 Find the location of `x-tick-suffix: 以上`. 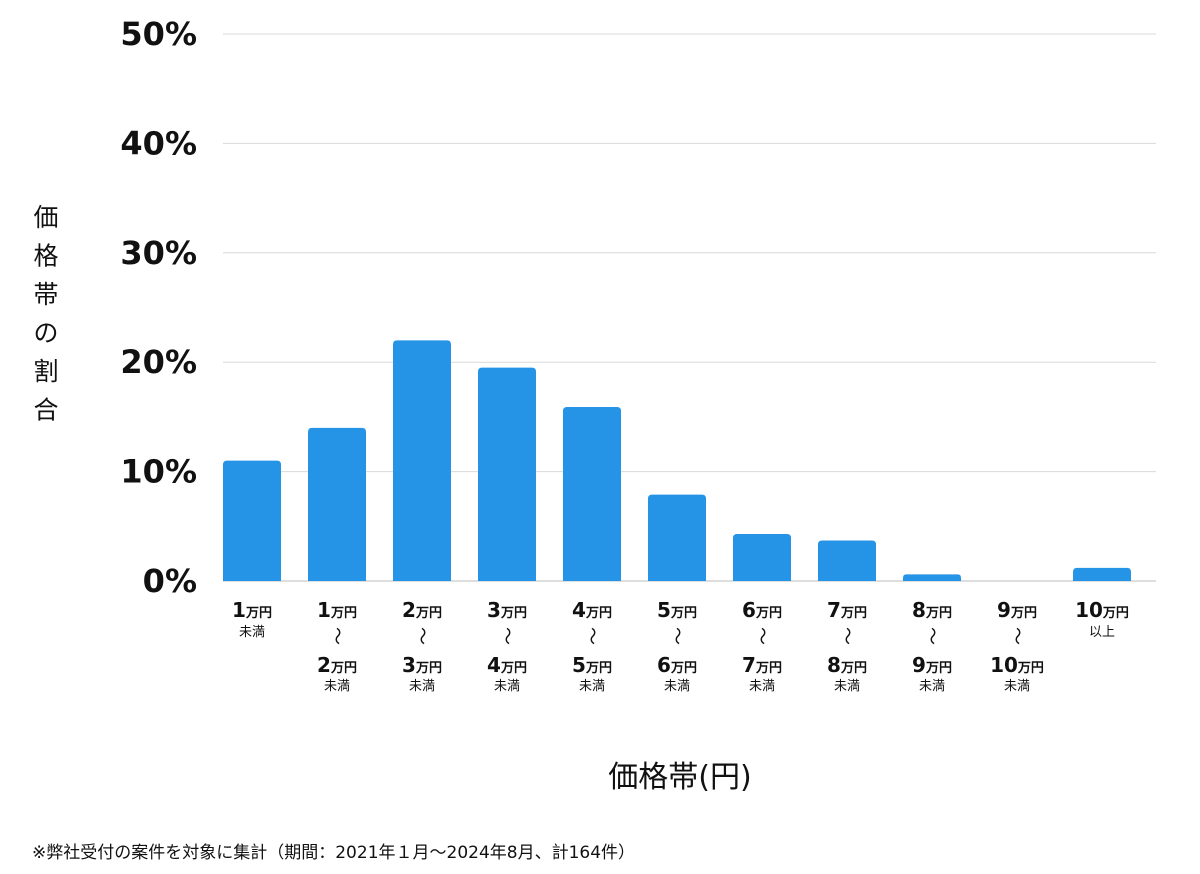

x-tick-suffix: 以上 is located at coordinates (1102, 632).